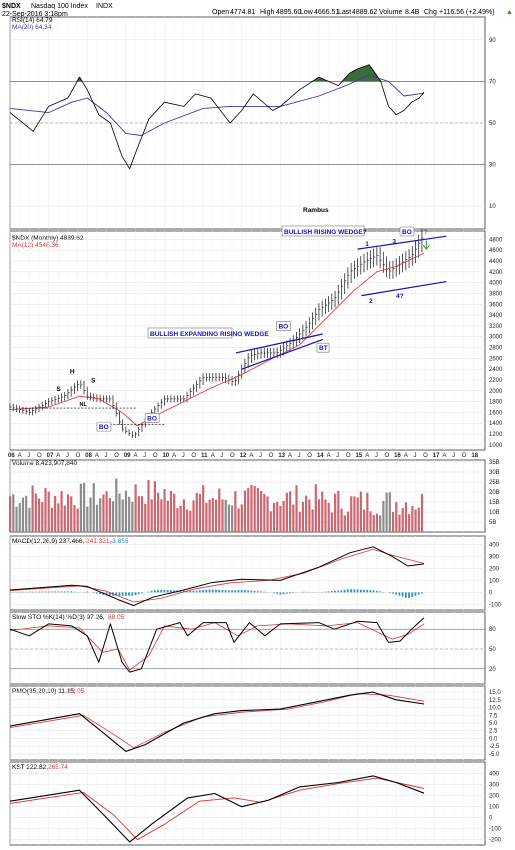 The image size is (515, 850). Describe the element at coordinates (281, 456) in the screenshot. I see `price-xtick: 13` at that location.